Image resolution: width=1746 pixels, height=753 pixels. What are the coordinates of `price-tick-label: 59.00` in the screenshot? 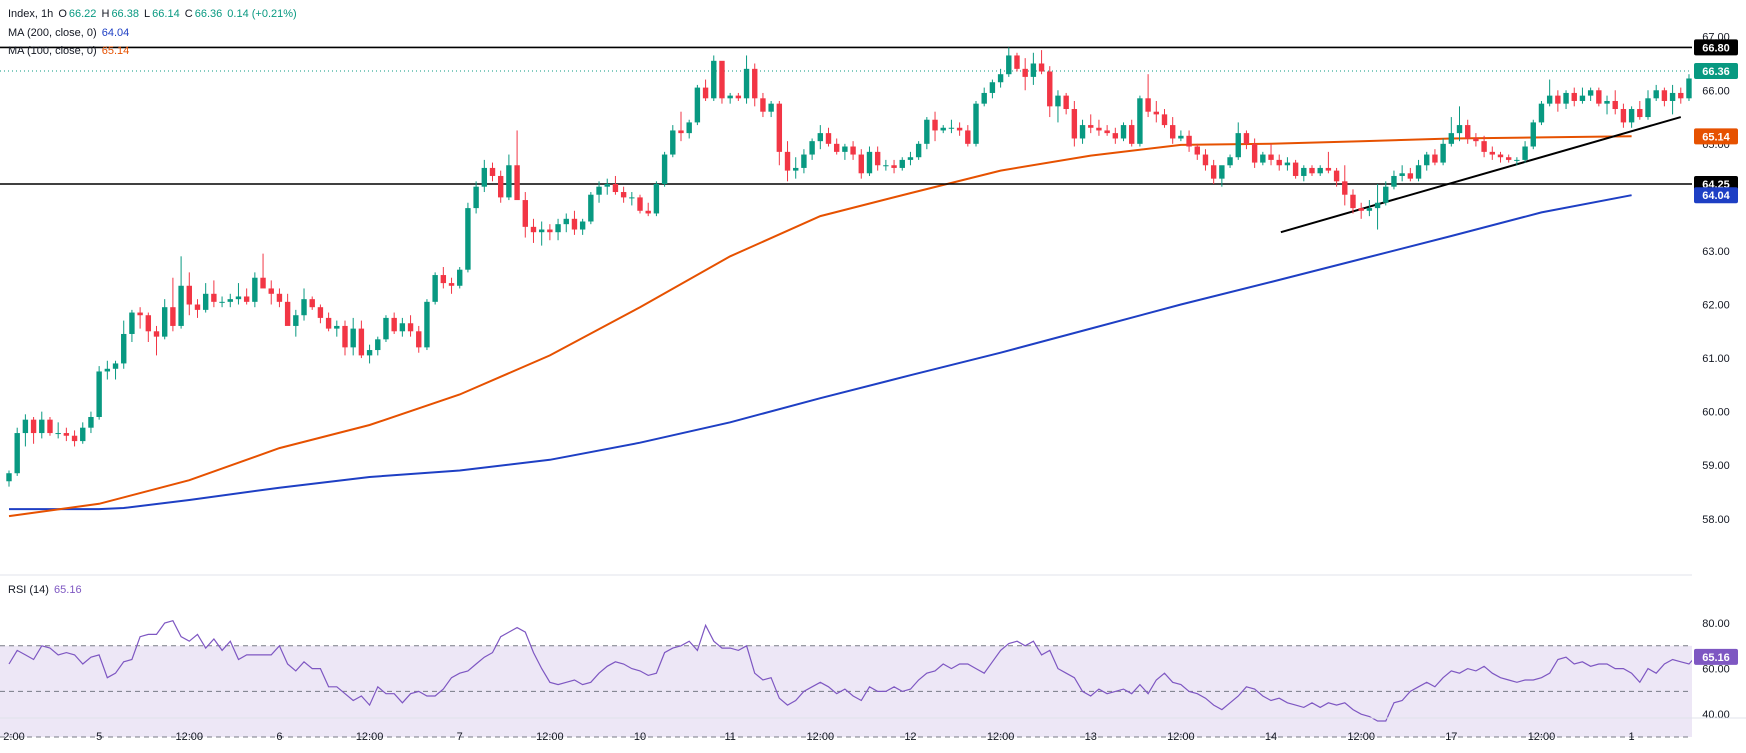 It's located at (1716, 466).